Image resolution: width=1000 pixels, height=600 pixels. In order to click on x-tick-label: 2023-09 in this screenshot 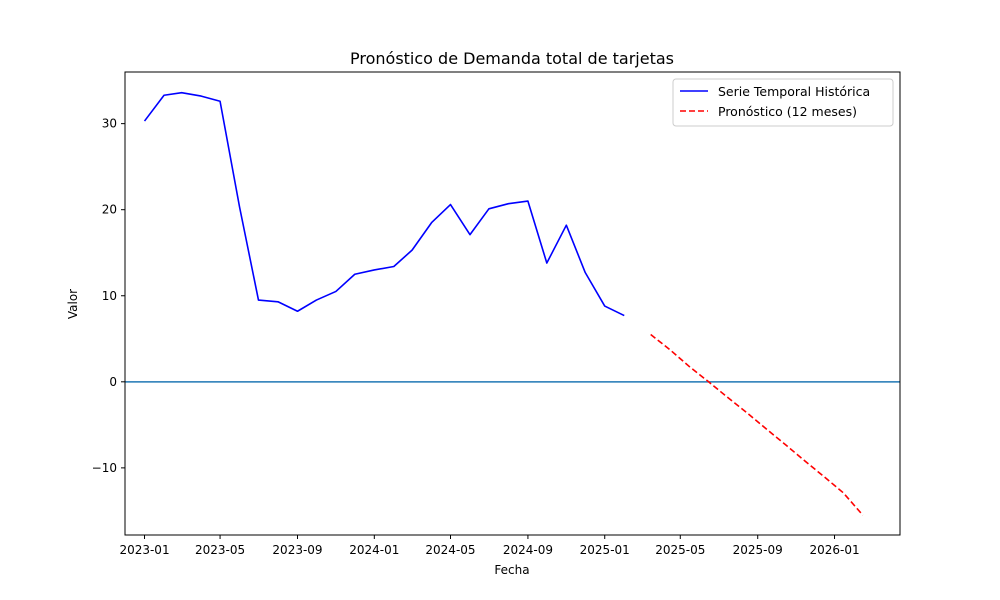, I will do `click(297, 550)`.